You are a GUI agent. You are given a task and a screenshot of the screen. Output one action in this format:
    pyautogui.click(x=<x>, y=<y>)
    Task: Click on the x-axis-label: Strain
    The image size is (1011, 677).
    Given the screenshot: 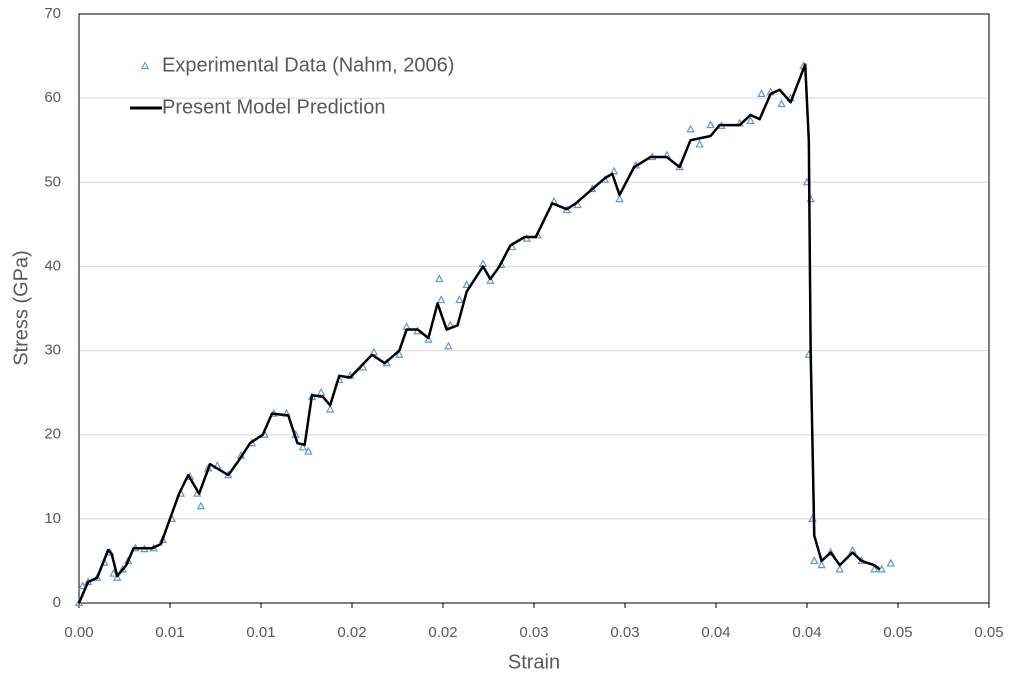 What is the action you would take?
    pyautogui.click(x=534, y=662)
    